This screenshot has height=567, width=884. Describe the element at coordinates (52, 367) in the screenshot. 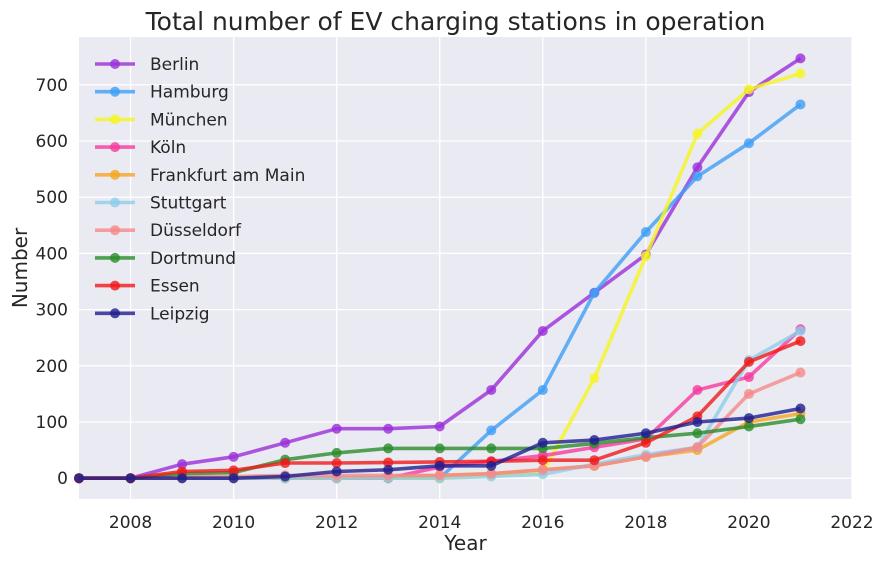

I see `y-tick-label: 200` at that location.